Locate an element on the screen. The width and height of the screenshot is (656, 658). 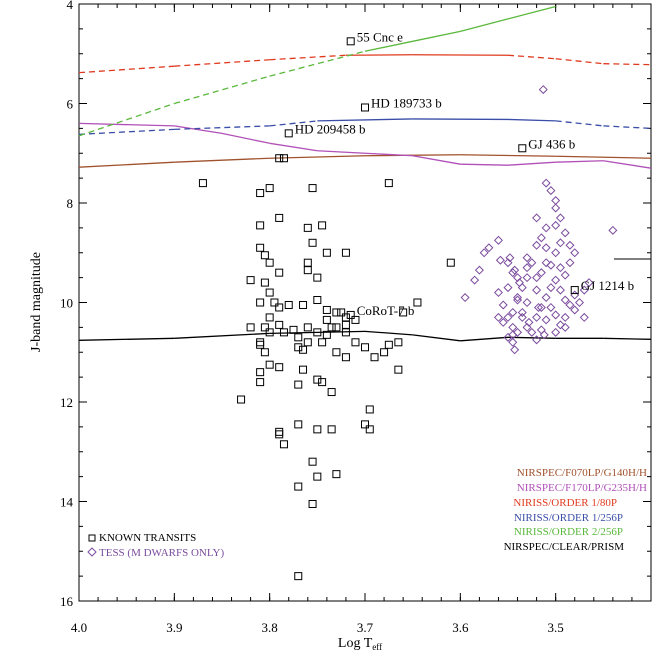
legend-curve-3: NIRISS/ORDER 1/256P is located at coordinates (568, 518).